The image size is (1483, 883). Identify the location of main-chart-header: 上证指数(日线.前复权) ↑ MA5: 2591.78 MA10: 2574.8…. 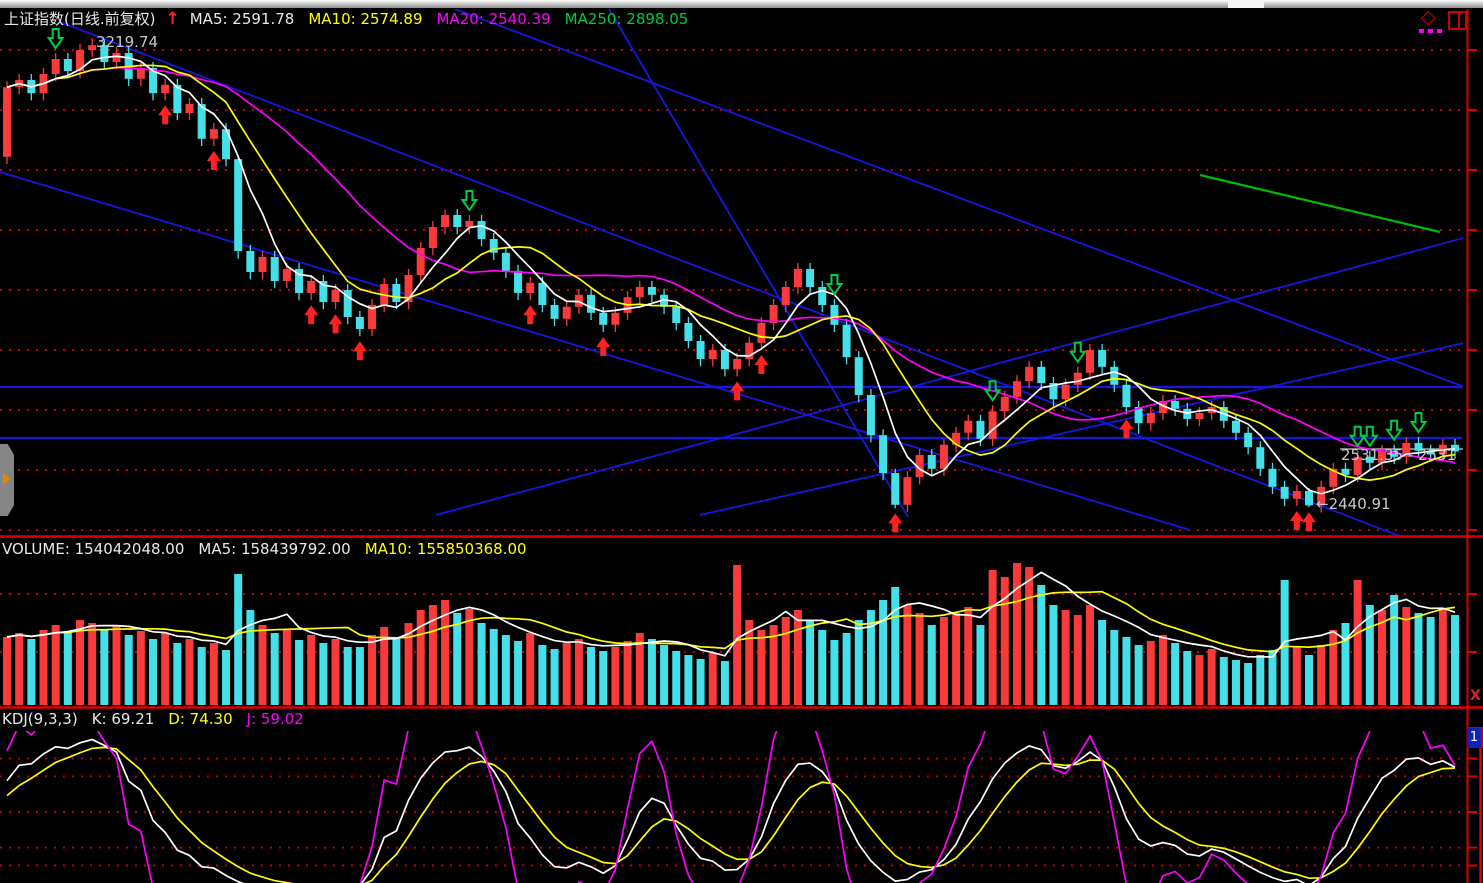
(346, 19).